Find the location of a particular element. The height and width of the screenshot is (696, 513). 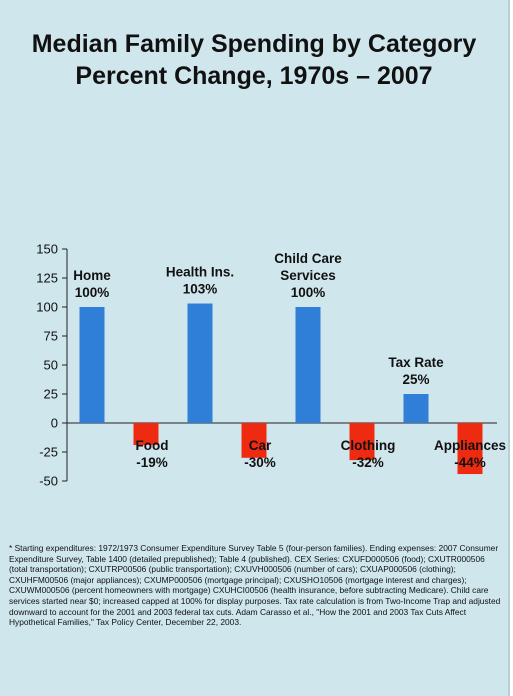

y-tick-label: 25 is located at coordinates (51, 394).